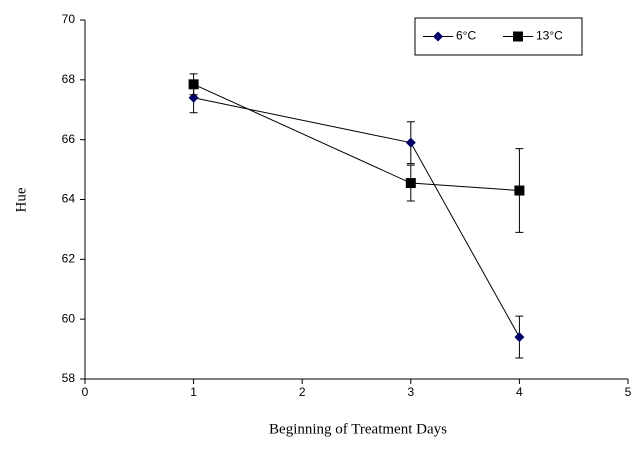 The width and height of the screenshot is (635, 449). Describe the element at coordinates (21, 199) in the screenshot. I see `y-axis-label: Hue` at that location.